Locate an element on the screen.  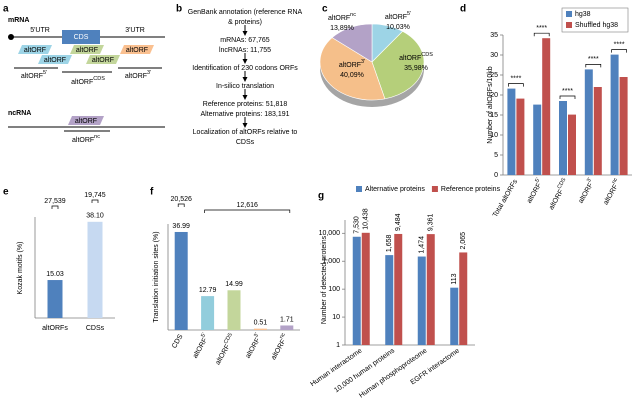
flow-step: In-silico translation is located at coordinates (245, 86).